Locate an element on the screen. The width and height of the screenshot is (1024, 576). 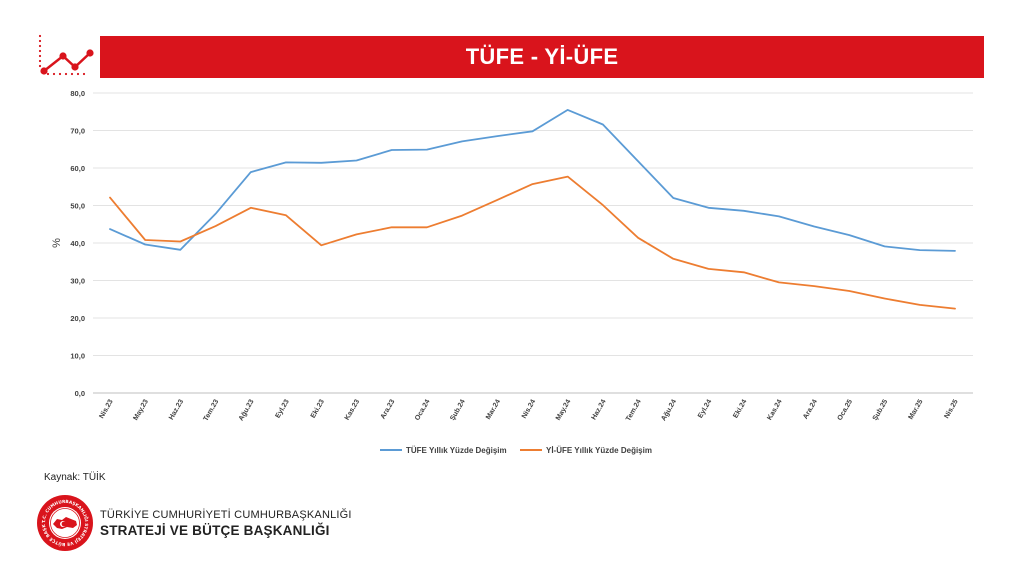
trend-line-icon is located at coordinates (66, 55).